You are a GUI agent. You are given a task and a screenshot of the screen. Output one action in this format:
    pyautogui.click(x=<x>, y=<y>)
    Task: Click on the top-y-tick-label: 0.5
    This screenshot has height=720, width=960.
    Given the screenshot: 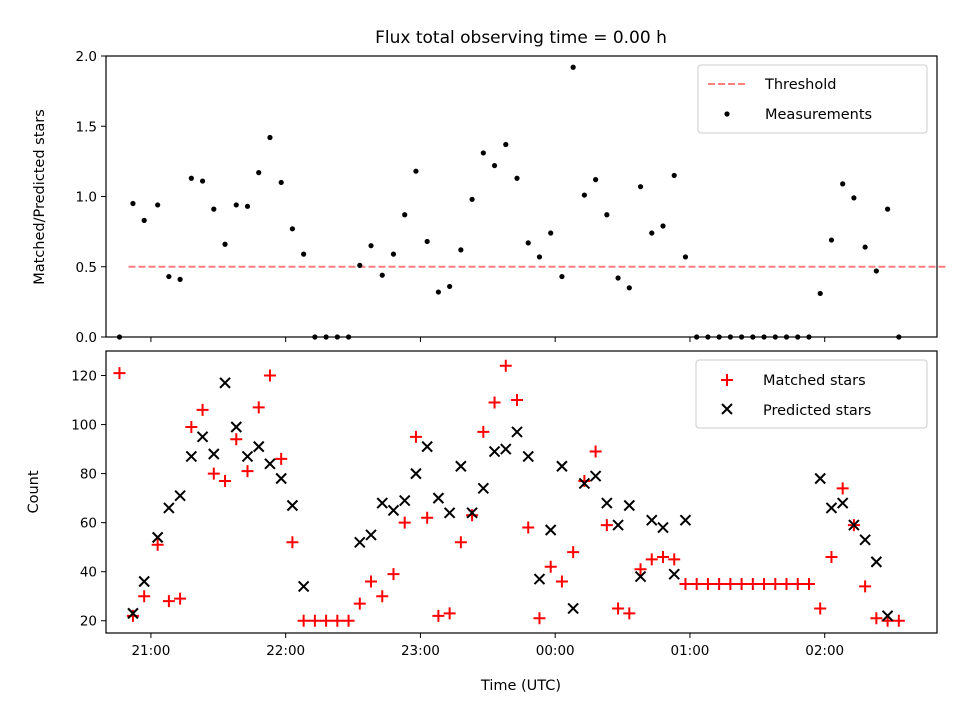 What is the action you would take?
    pyautogui.click(x=86, y=268)
    